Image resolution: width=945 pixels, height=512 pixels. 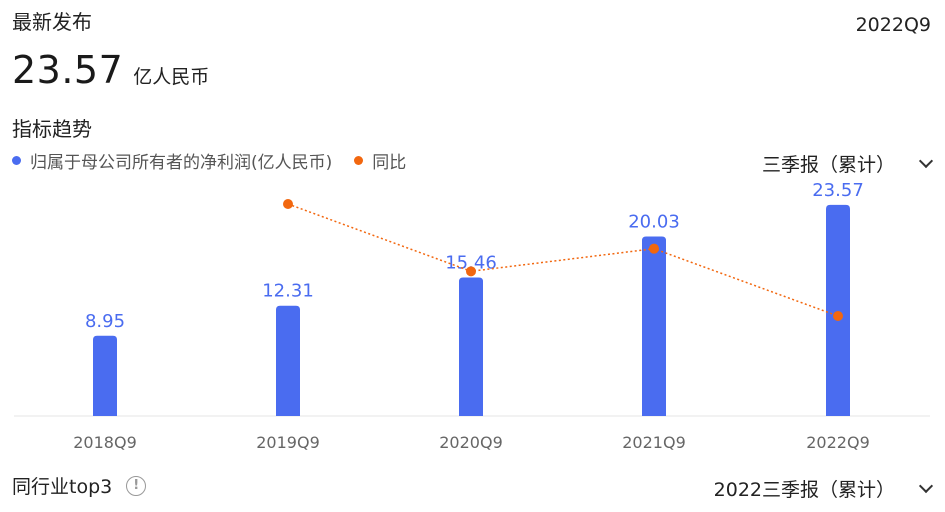 What do you see at coordinates (68, 70) in the screenshot?
I see `latest-value: 23.57` at bounding box center [68, 70].